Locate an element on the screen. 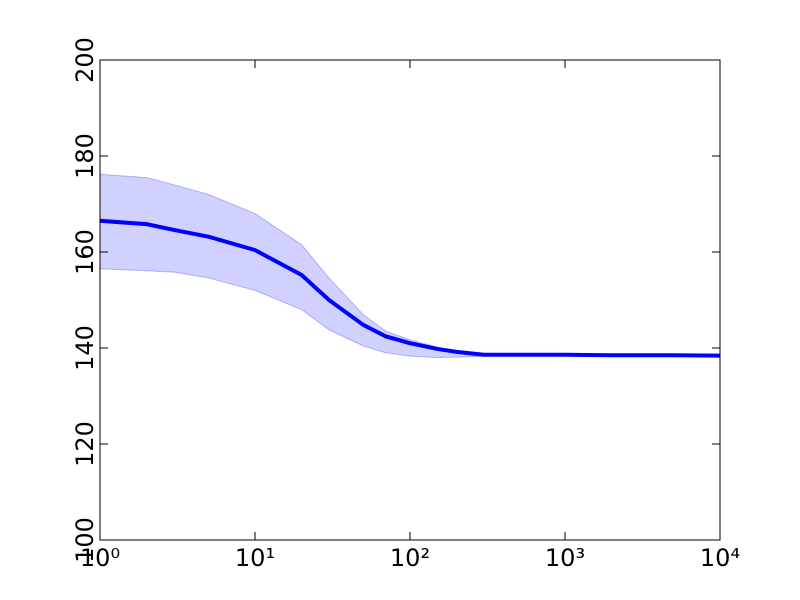  y-tick-label: 160 is located at coordinates (85, 252).